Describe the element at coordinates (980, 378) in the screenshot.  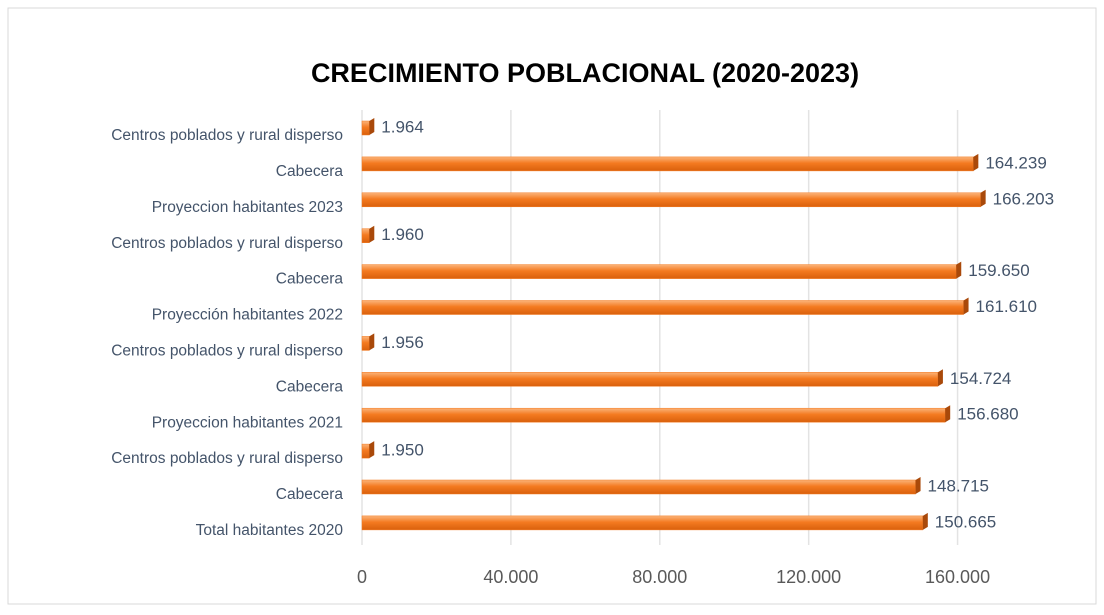
I see `value-label: 154.724` at that location.